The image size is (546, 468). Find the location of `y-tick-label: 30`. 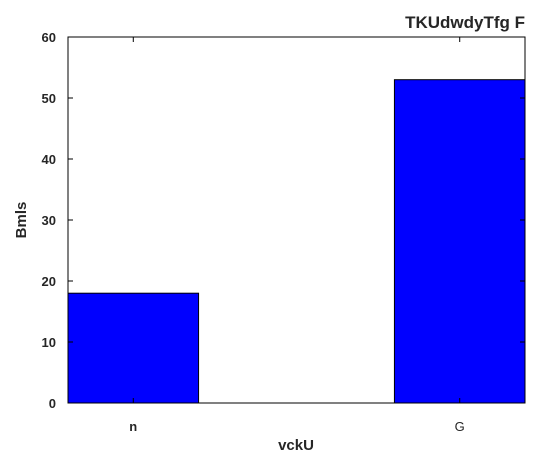

y-tick-label: 30 is located at coordinates (49, 220).